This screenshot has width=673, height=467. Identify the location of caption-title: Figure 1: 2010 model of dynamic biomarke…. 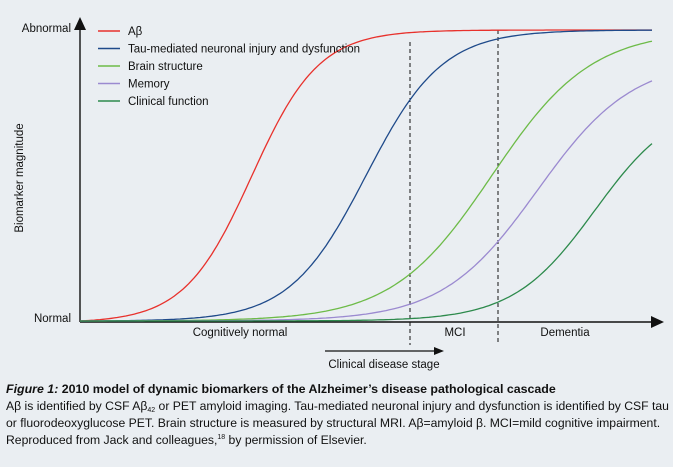
(338, 389).